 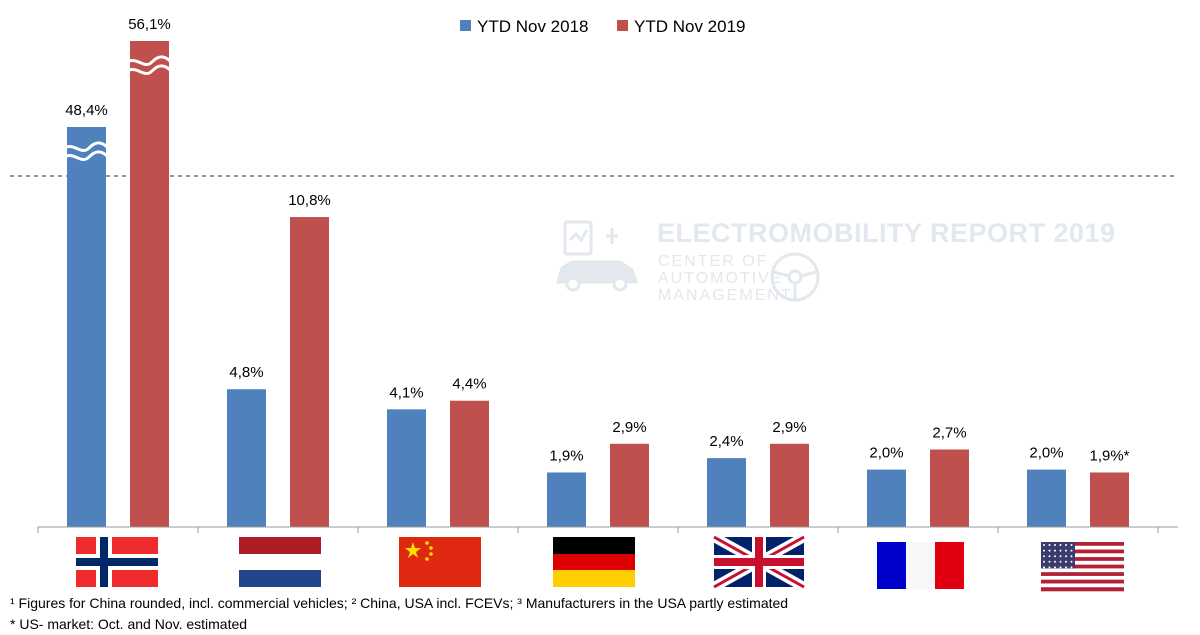 What do you see at coordinates (86, 110) in the screenshot?
I see `value-label-norway-2018: 48,4%` at bounding box center [86, 110].